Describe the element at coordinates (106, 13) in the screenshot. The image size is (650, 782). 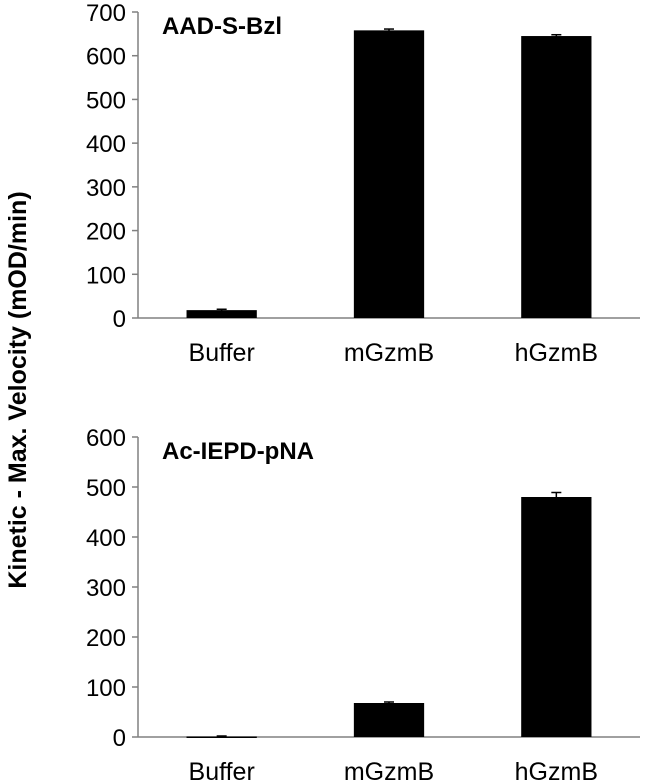
I see `y-tick-label: 700` at that location.